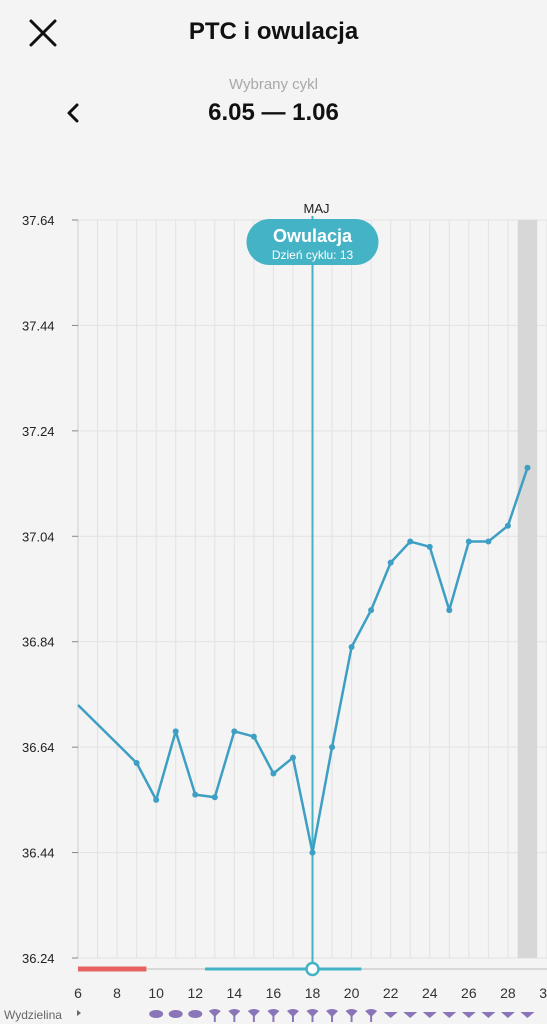 This screenshot has width=547, height=1024. I want to click on previous-cycle-button, so click(74, 113).